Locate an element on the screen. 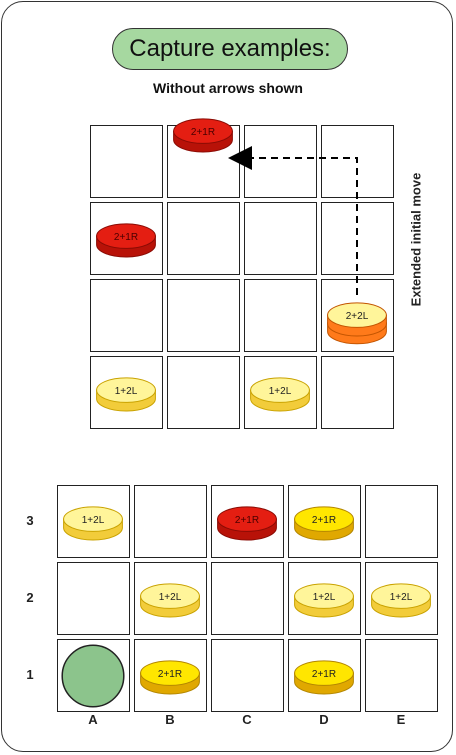 The width and height of the screenshot is (456, 755). board-cell-a1 is located at coordinates (93, 675).